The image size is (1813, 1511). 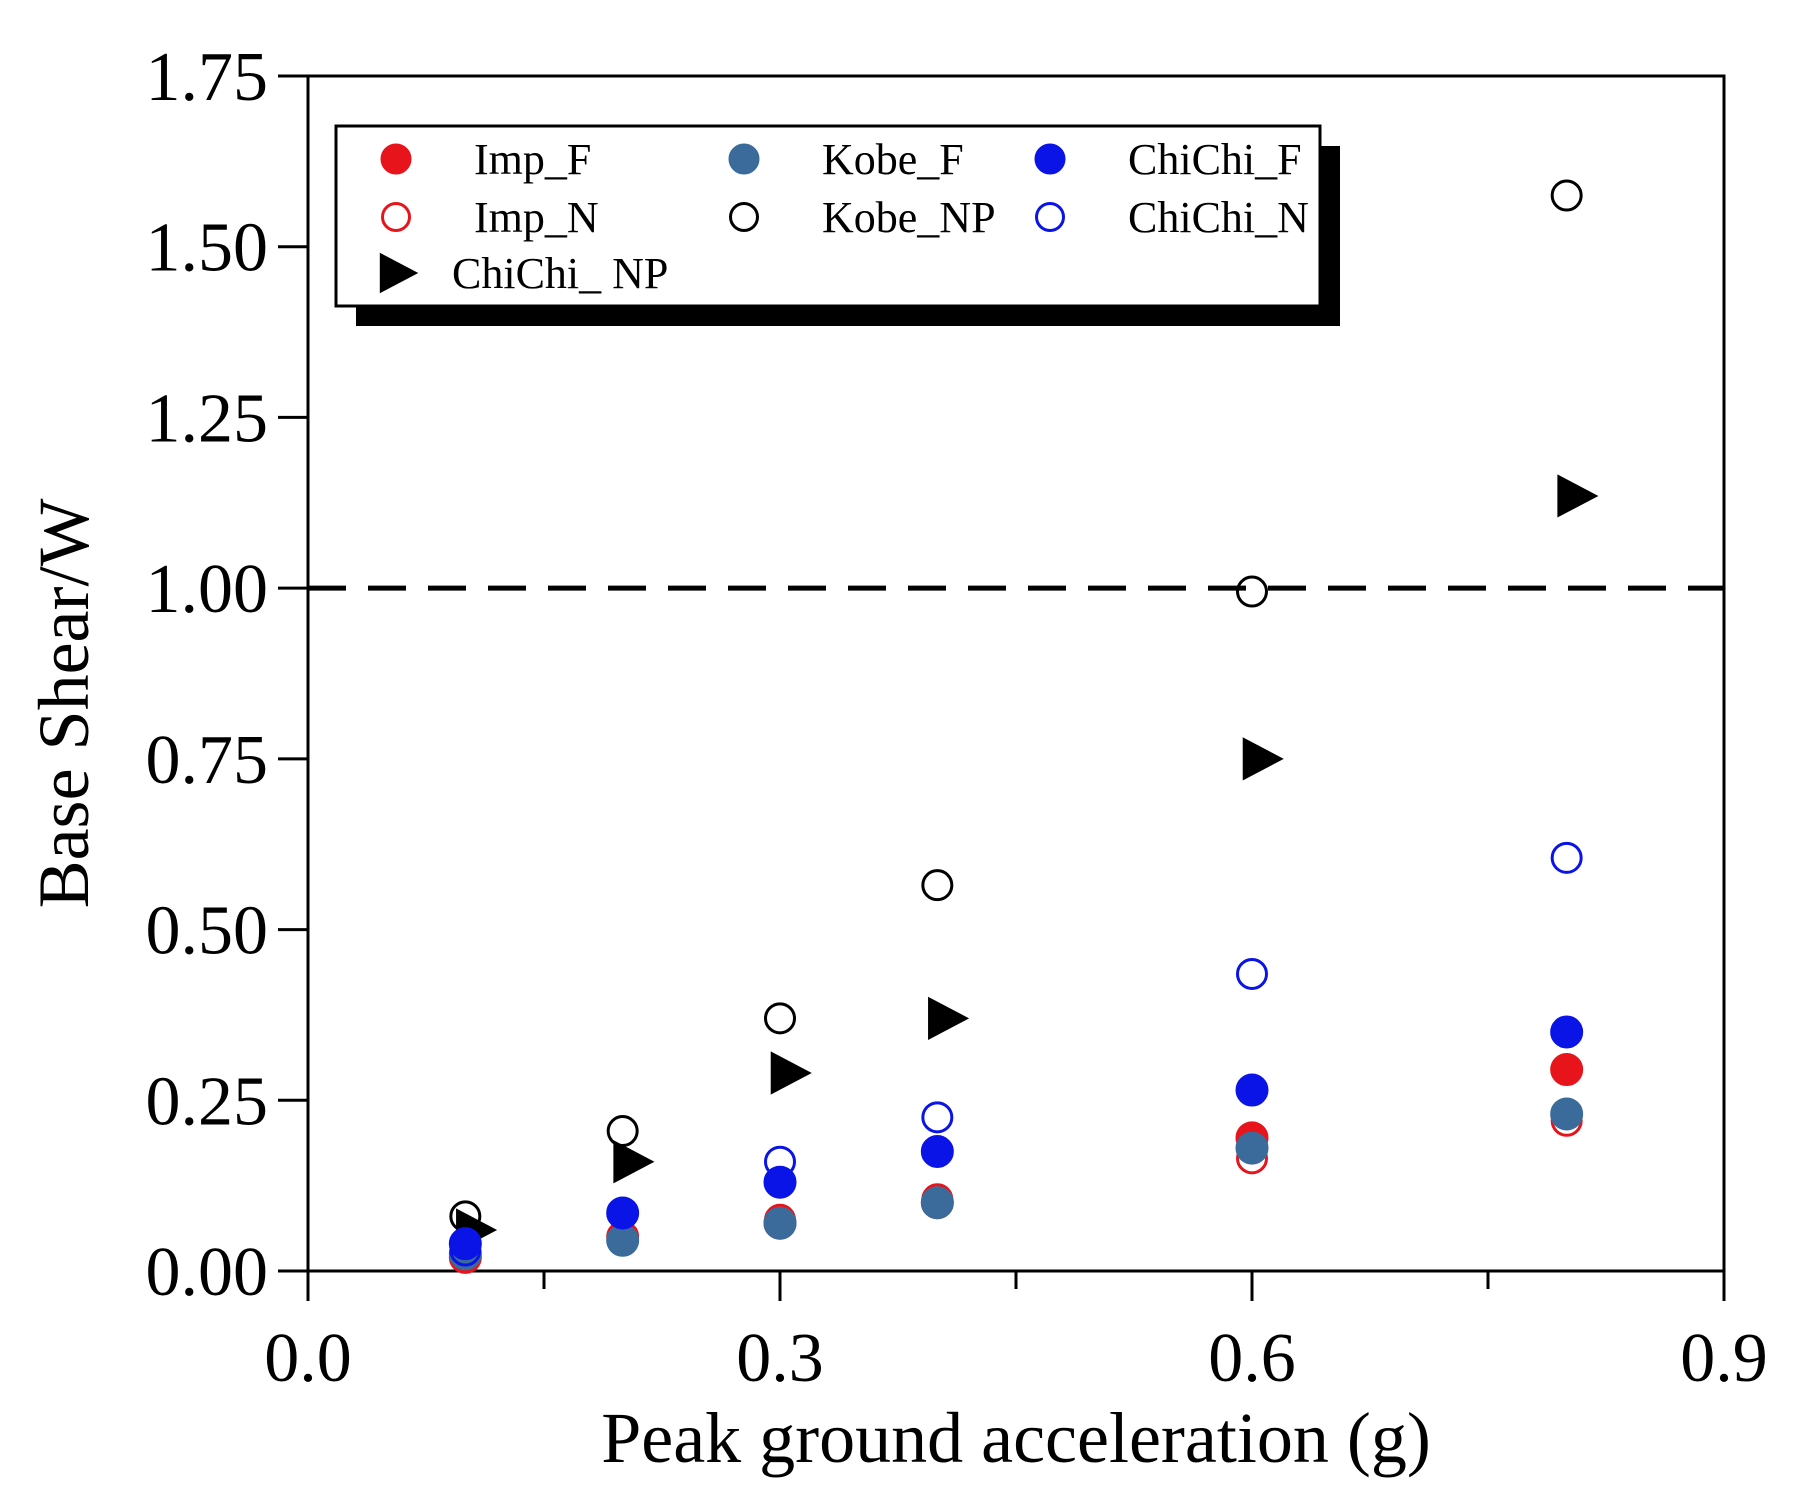 I want to click on legend-item-chichi-n: ChiChi_N, so click(x=1172, y=217).